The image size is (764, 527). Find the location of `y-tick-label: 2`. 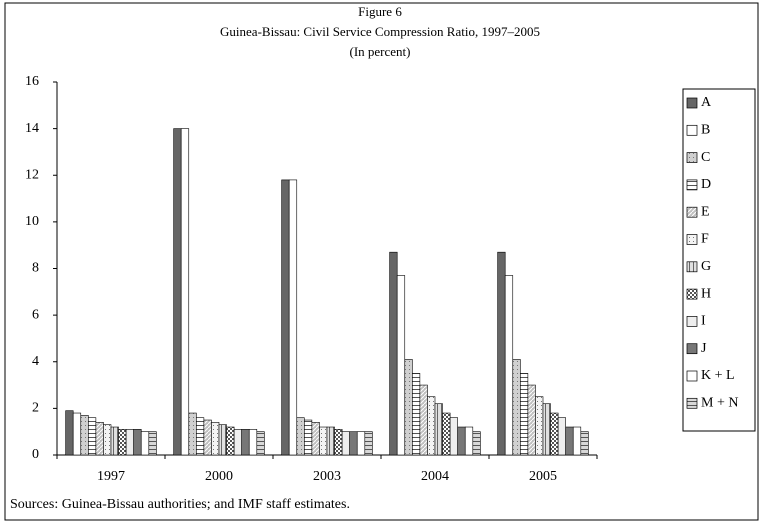

y-tick-label: 2 is located at coordinates (35, 408).